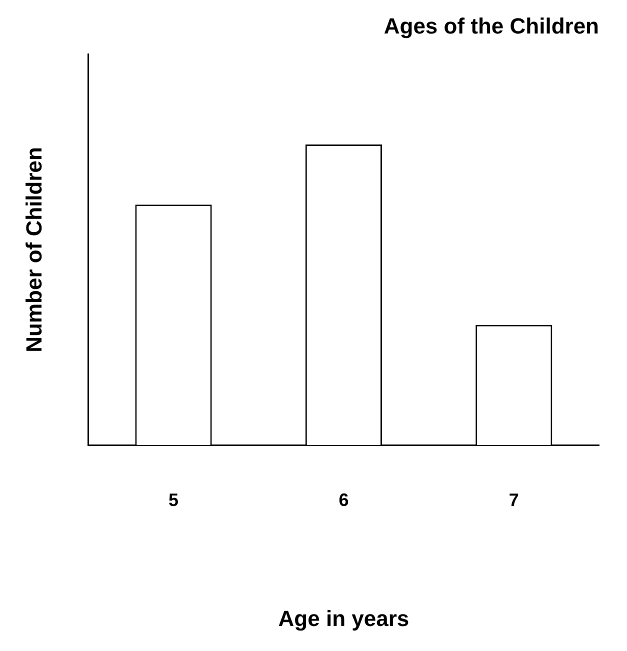 The image size is (627, 651). What do you see at coordinates (173, 500) in the screenshot?
I see `x-tick-label: 5` at bounding box center [173, 500].